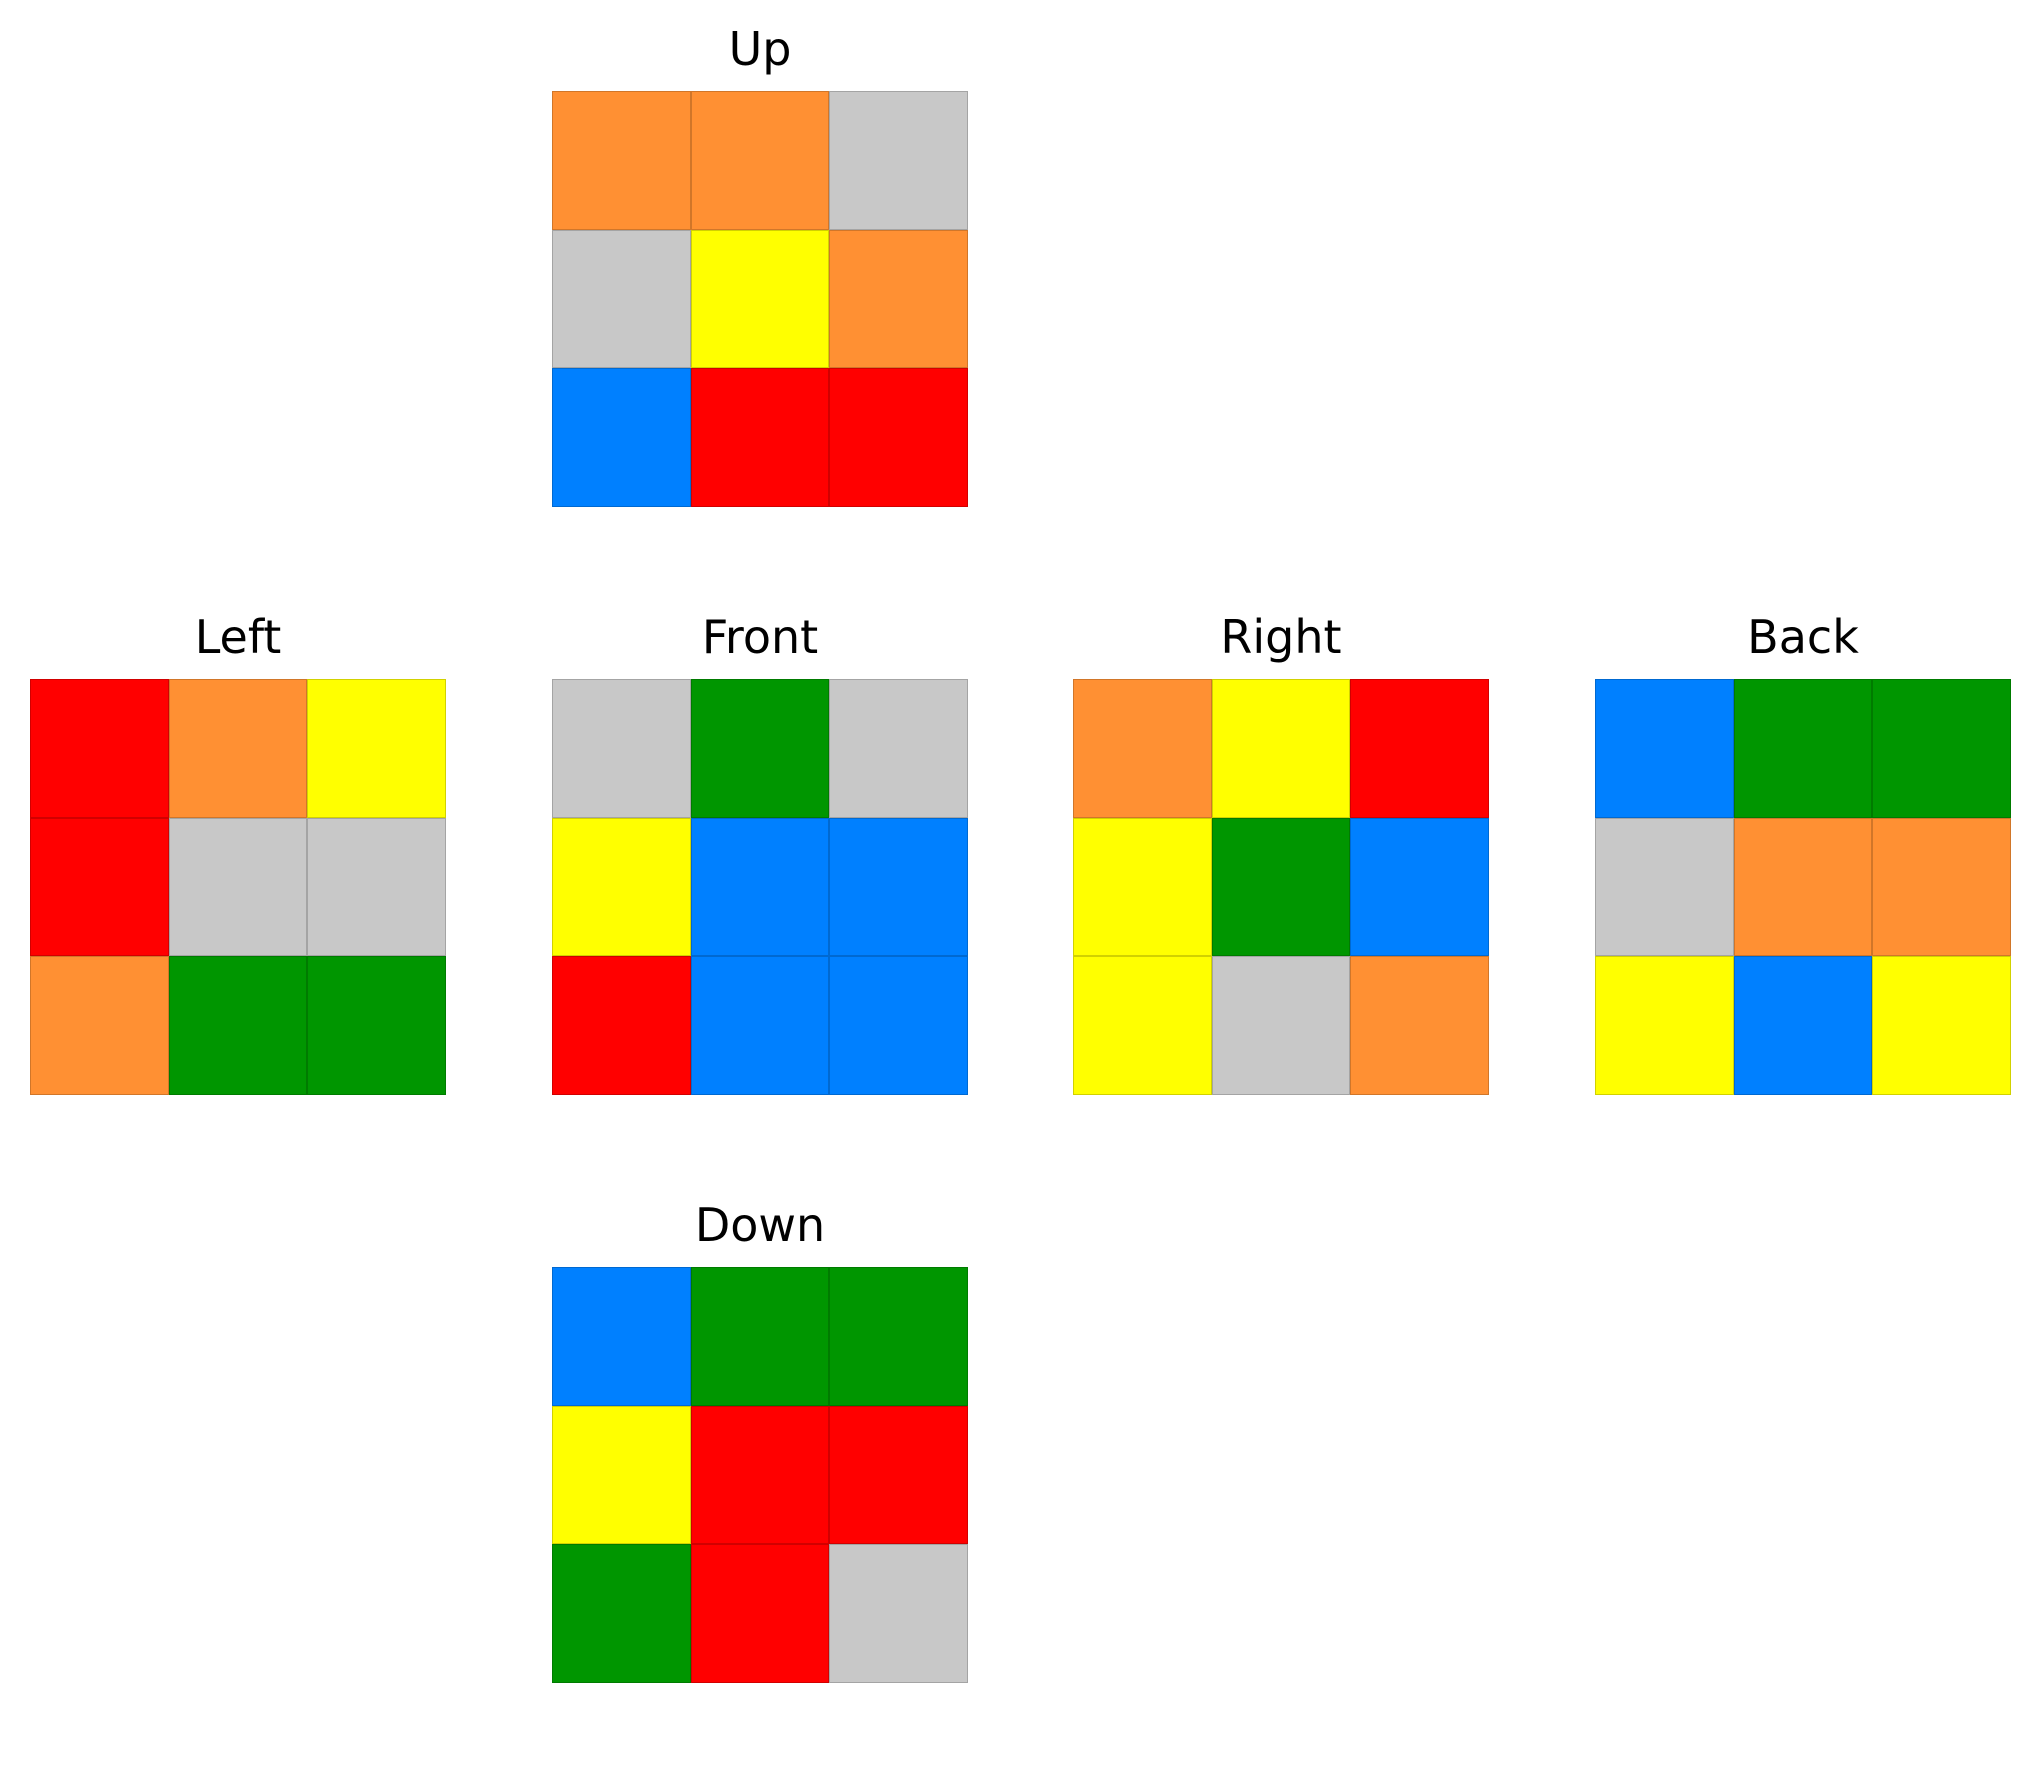 The width and height of the screenshot is (2028, 1766). I want to click on face-label-back: Back, so click(1803, 637).